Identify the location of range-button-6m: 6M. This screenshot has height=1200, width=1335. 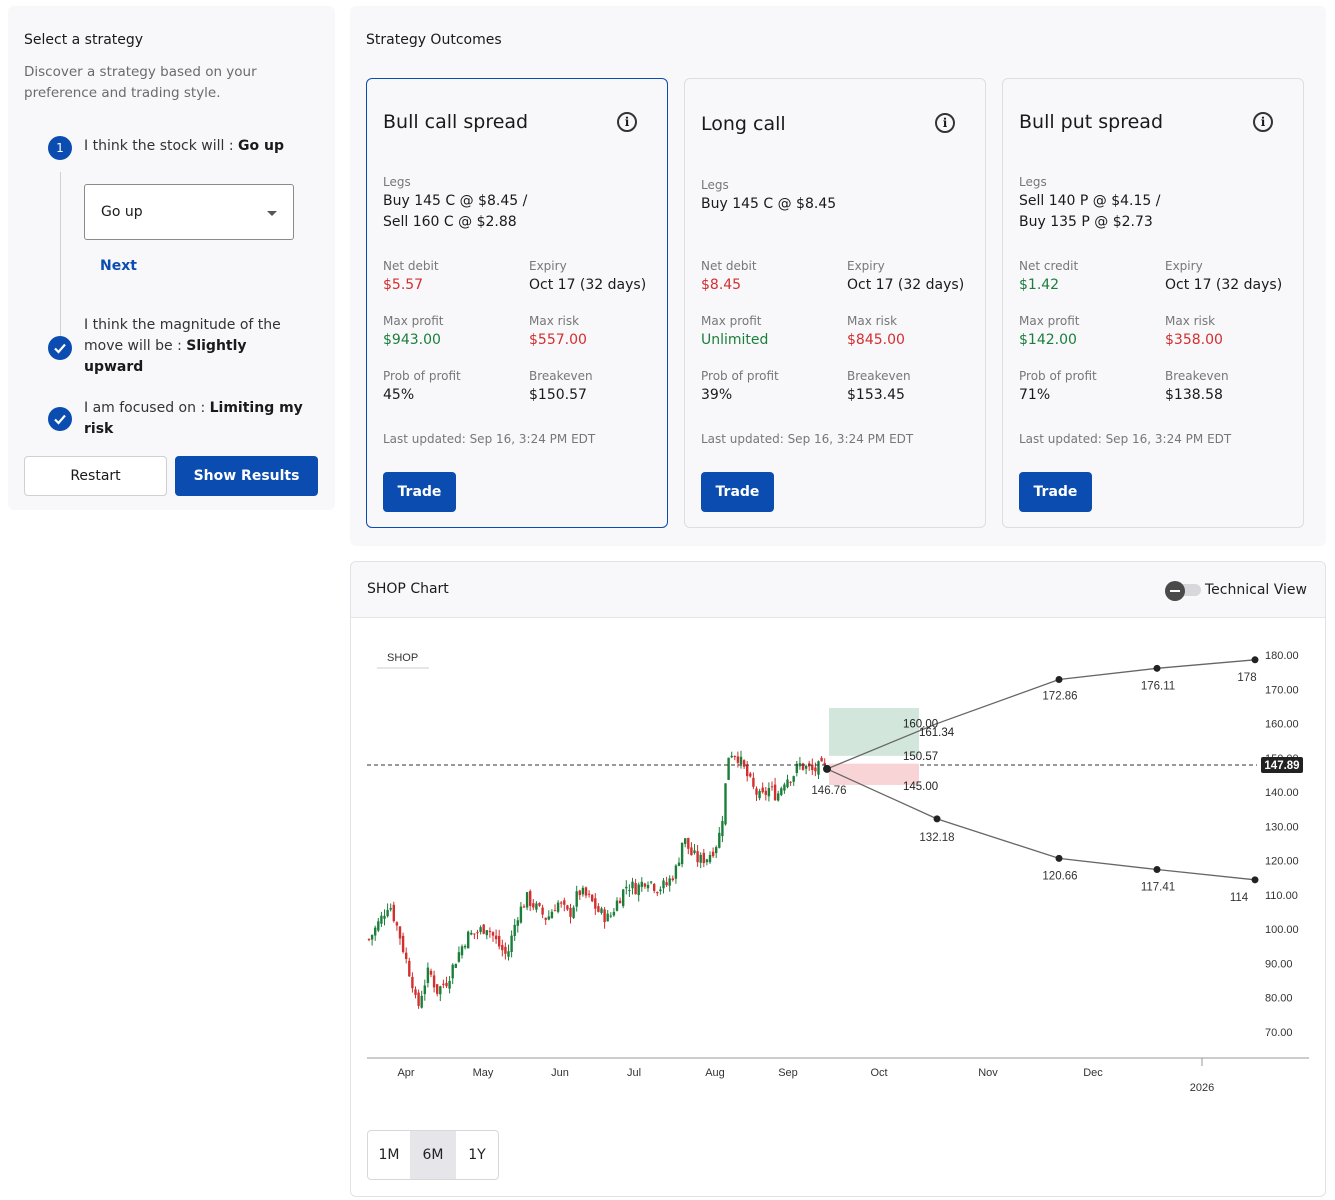
(433, 1155).